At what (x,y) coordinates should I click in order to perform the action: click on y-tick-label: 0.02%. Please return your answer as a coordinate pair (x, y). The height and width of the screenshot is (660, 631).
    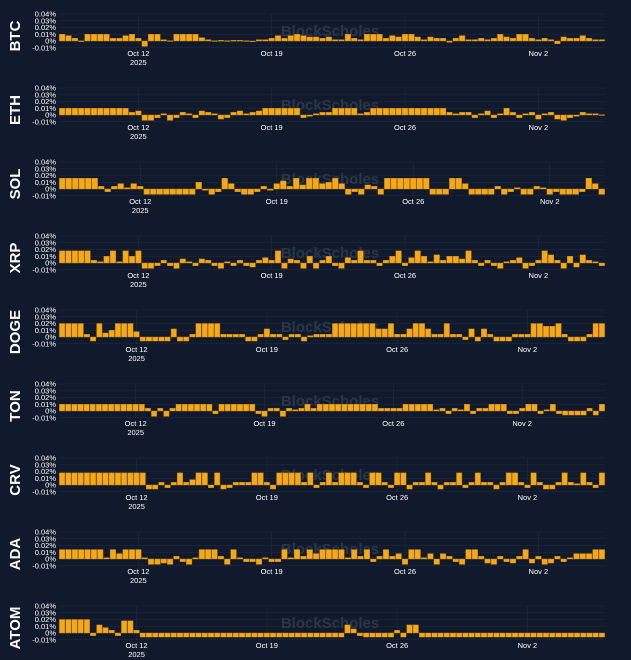
    Looking at the image, I should click on (46, 545).